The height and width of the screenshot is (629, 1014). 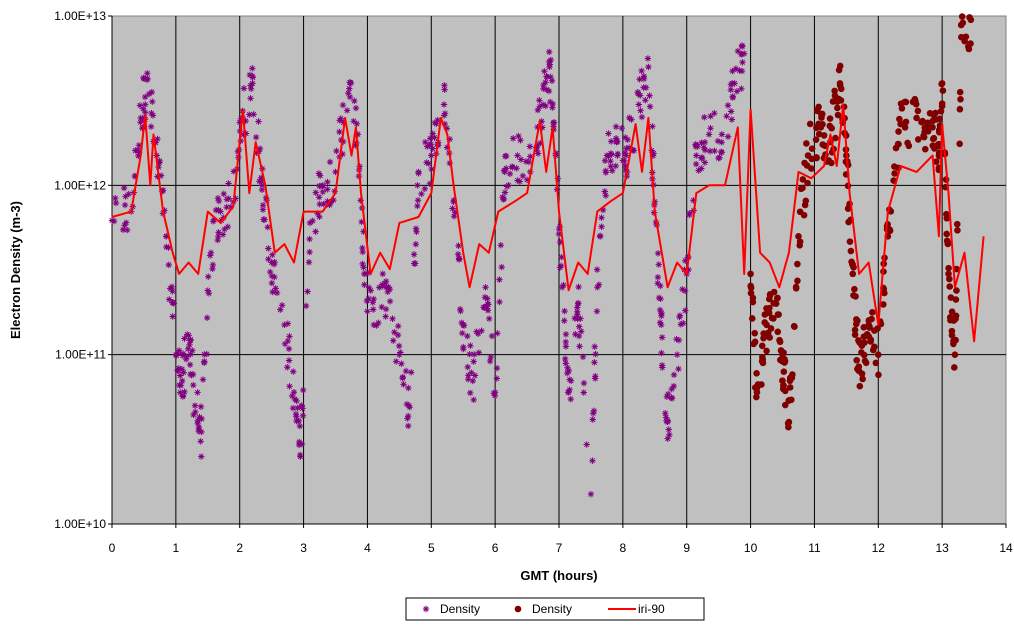 What do you see at coordinates (83, 270) in the screenshot?
I see `y-axis: 1.00E+10 1.00E+11 1.00E+12 1.00E+13` at bounding box center [83, 270].